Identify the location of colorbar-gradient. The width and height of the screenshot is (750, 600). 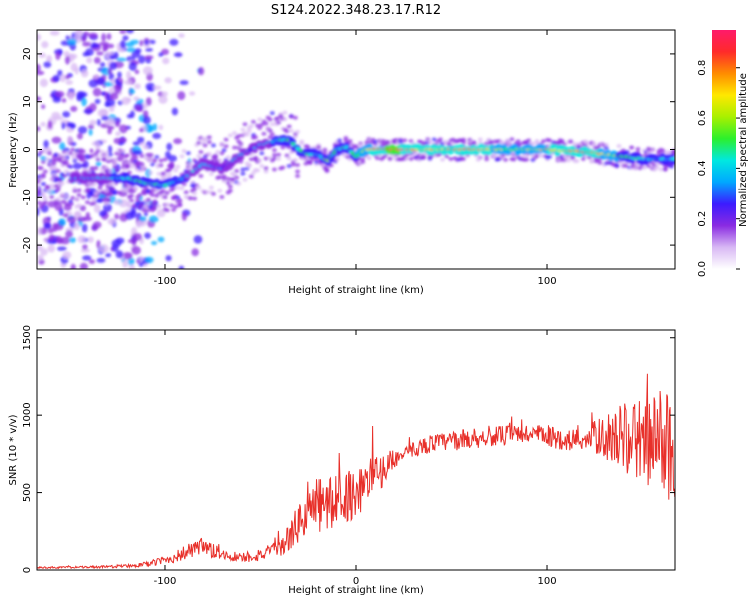
(724, 149).